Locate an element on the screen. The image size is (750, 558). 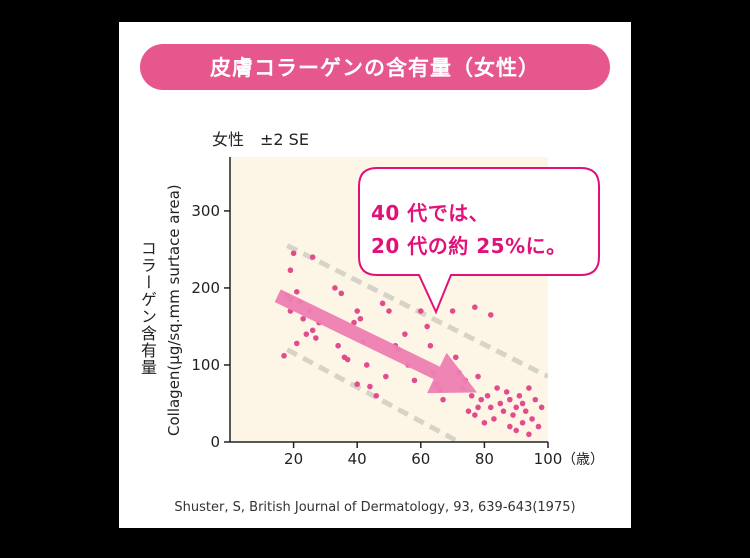
x-tick-label: 40 is located at coordinates (357, 459).